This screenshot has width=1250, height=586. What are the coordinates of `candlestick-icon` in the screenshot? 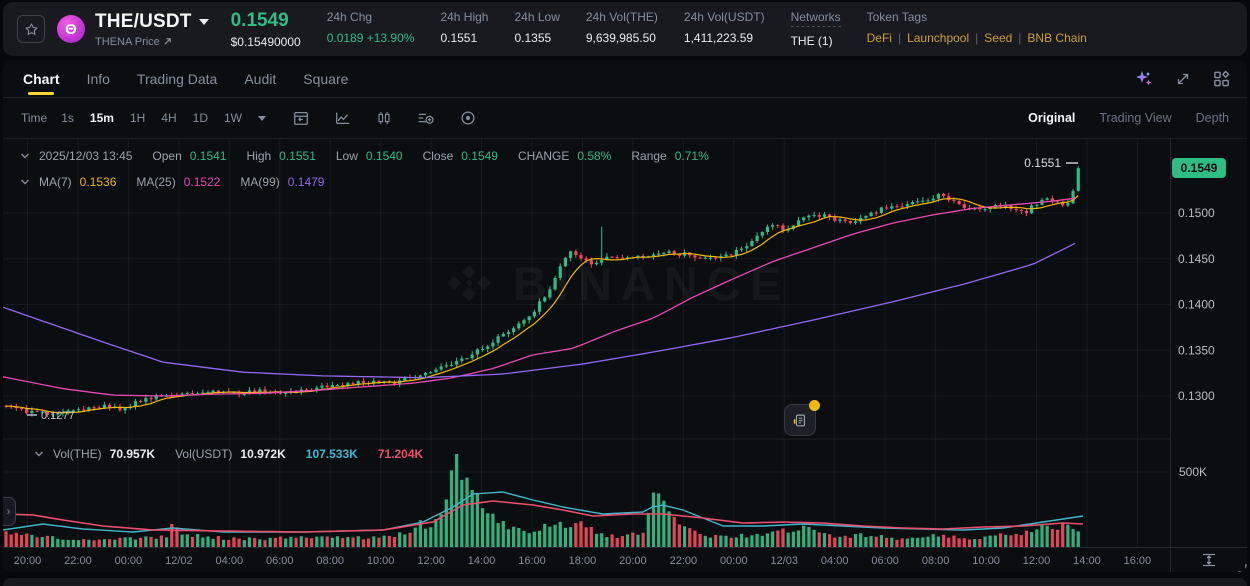 It's located at (384, 118).